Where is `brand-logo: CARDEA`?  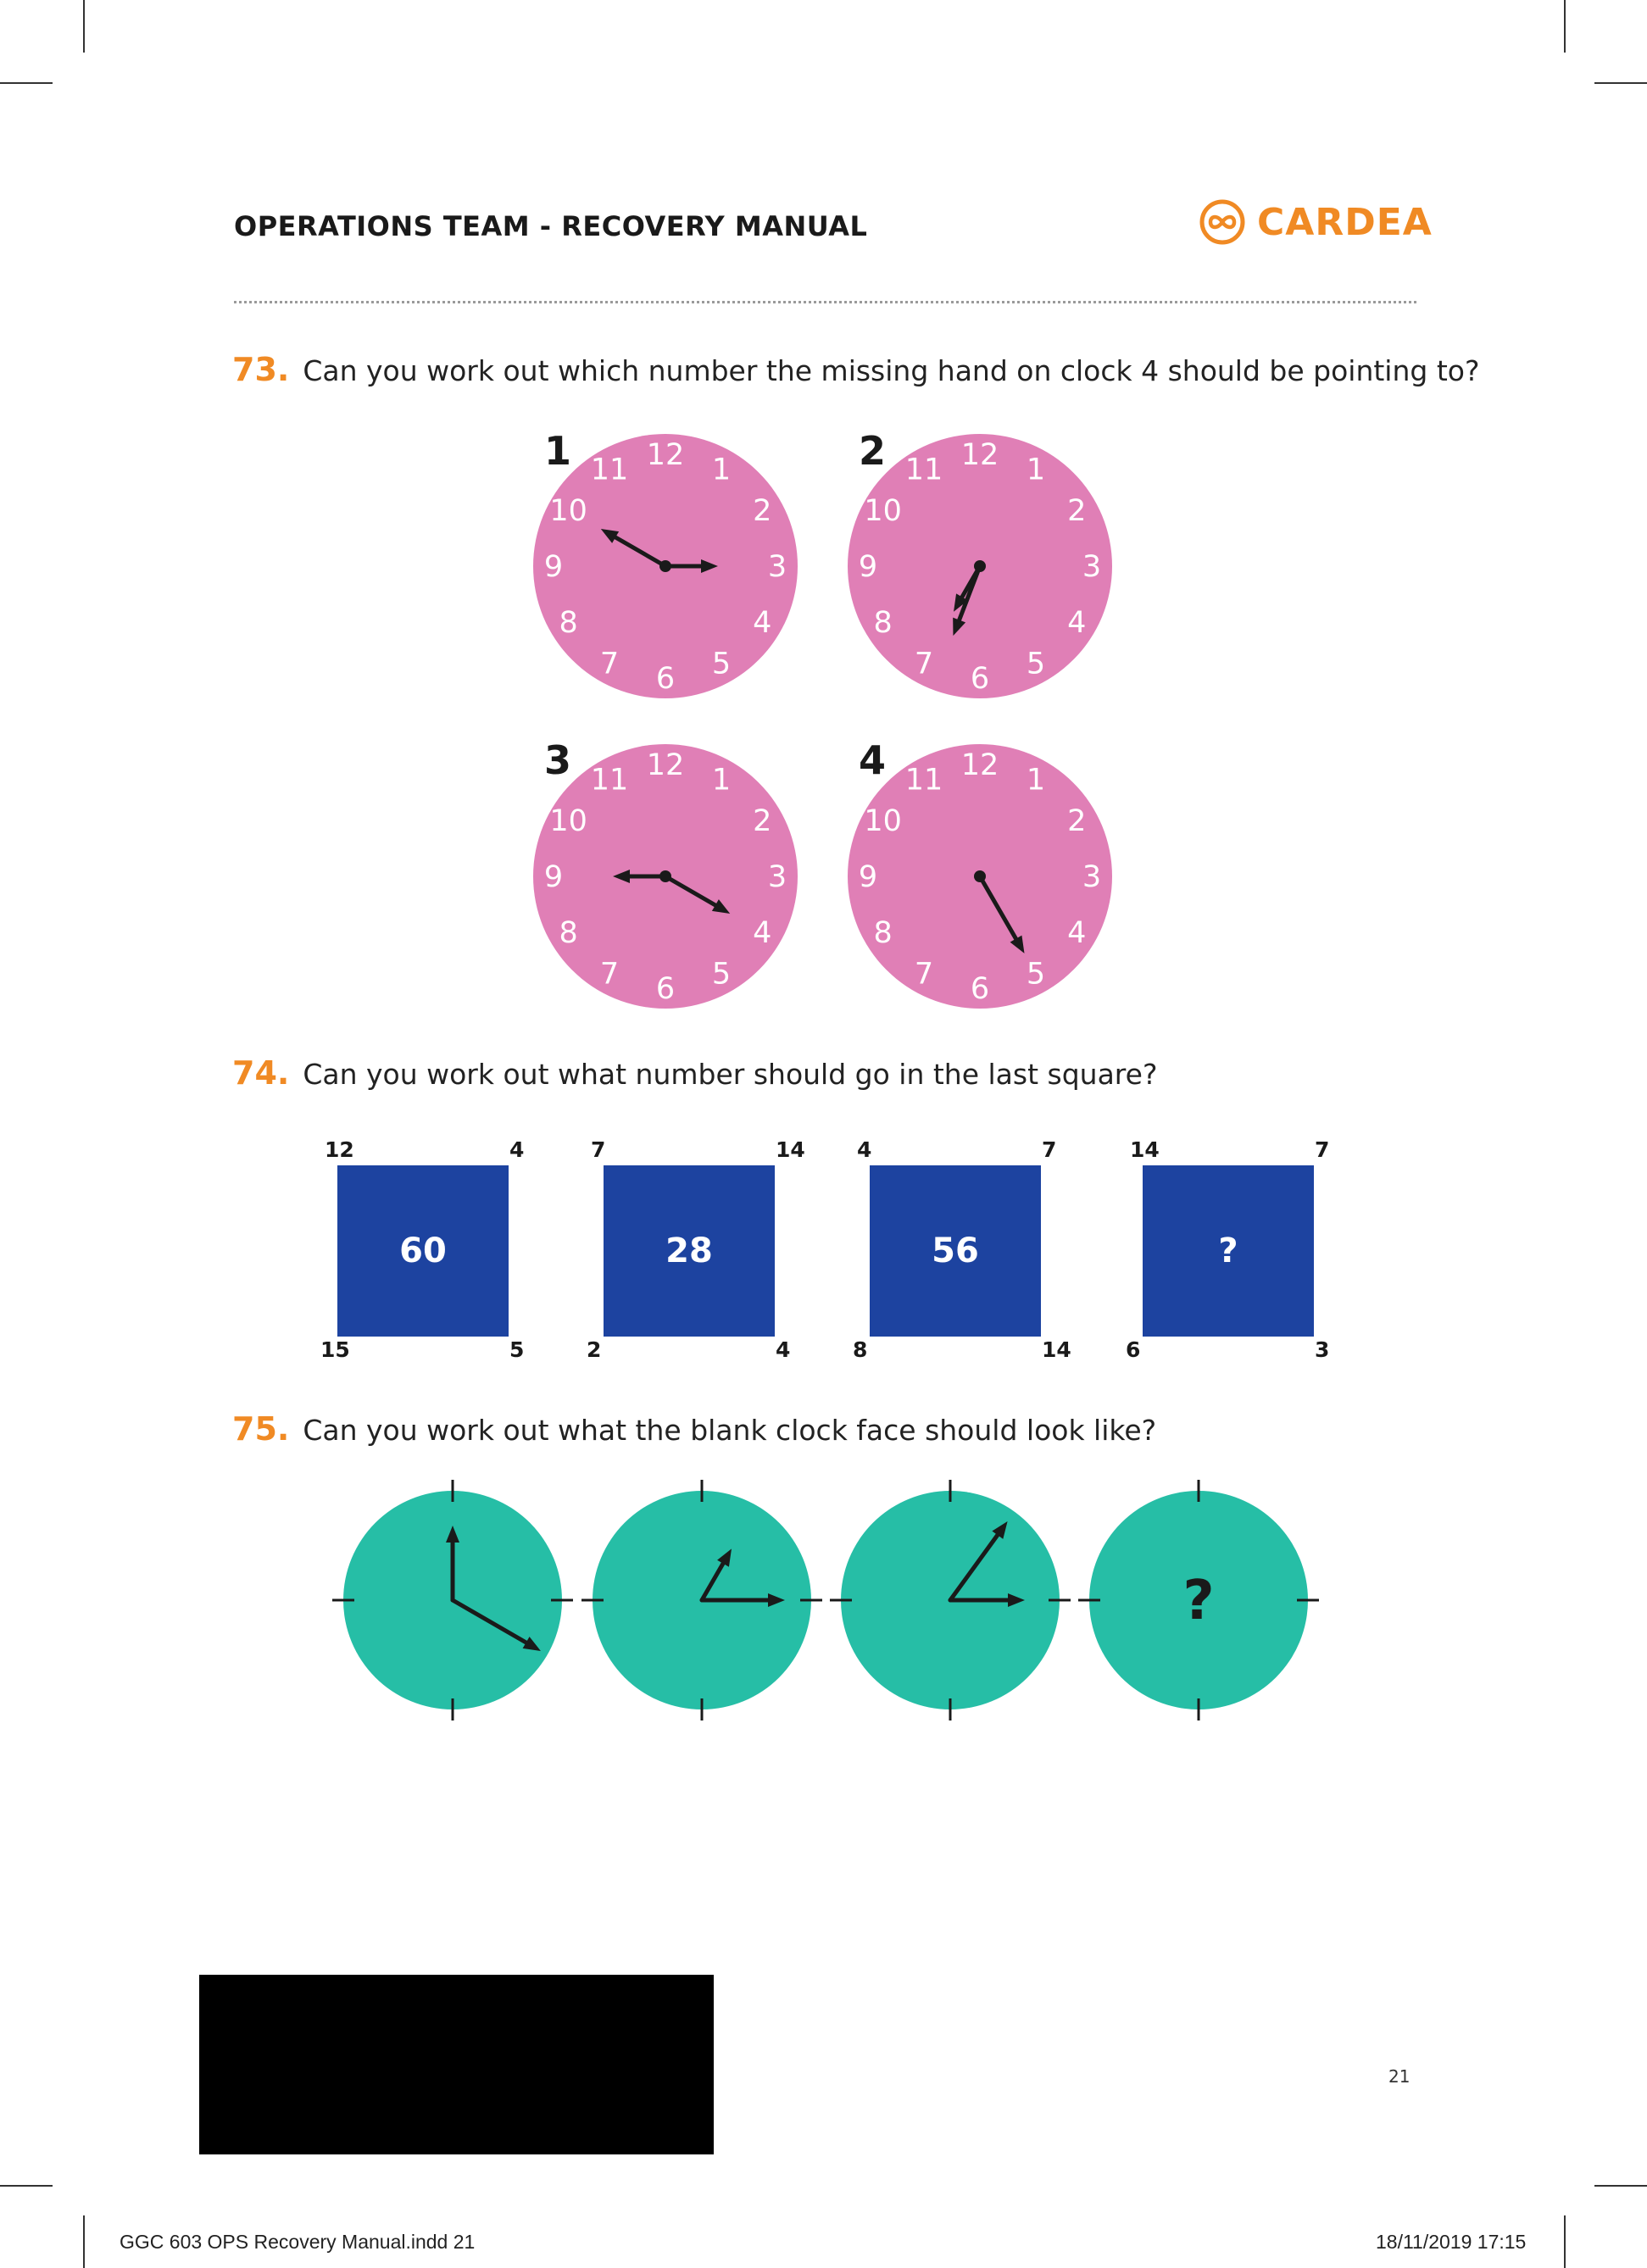 brand-logo: CARDEA is located at coordinates (1316, 222).